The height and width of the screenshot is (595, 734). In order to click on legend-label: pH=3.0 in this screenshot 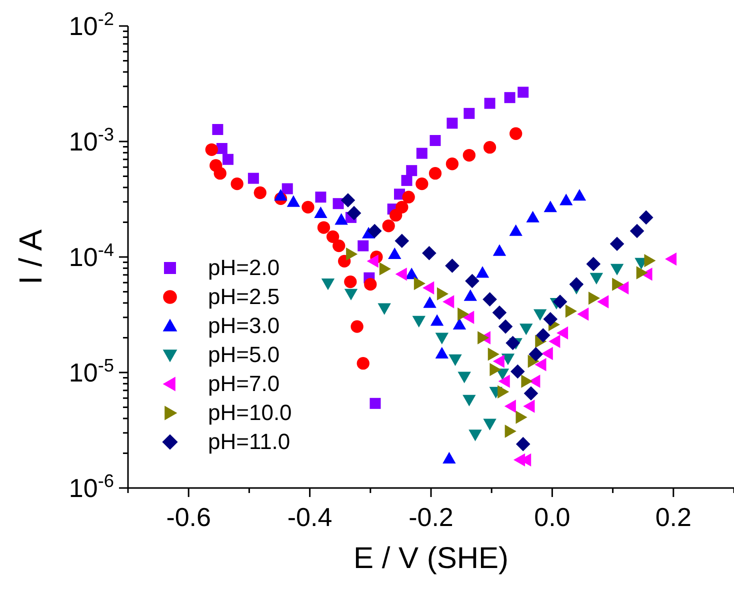, I will do `click(244, 325)`.